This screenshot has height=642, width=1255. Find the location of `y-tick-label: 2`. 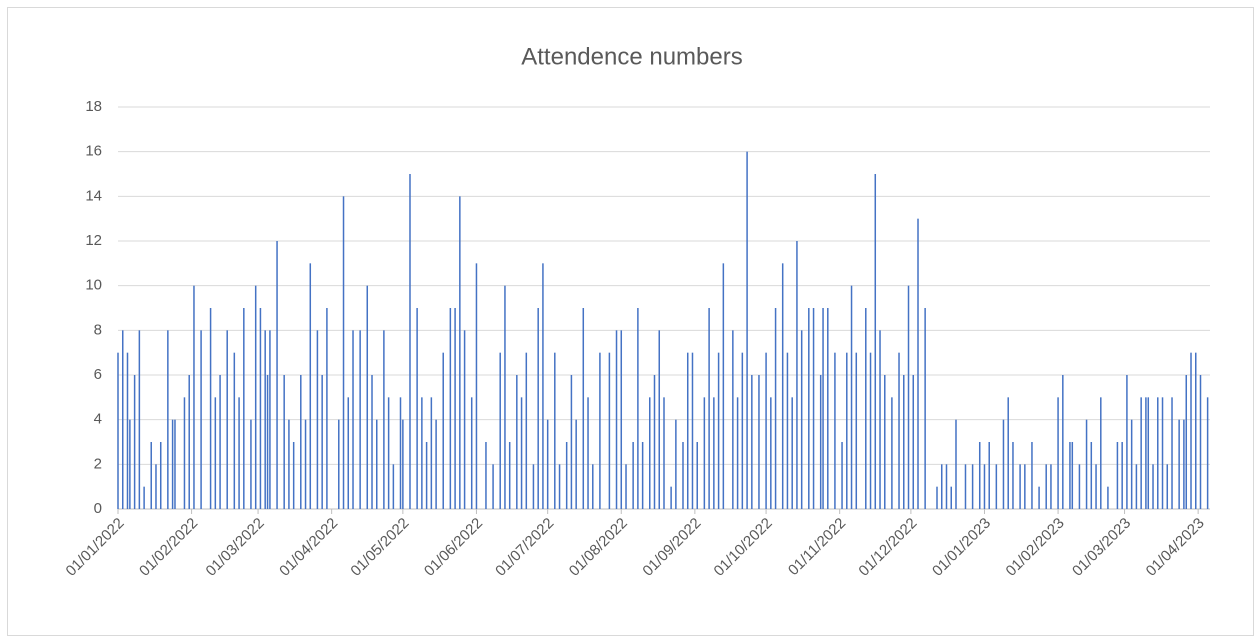

y-tick-label: 2 is located at coordinates (98, 463).